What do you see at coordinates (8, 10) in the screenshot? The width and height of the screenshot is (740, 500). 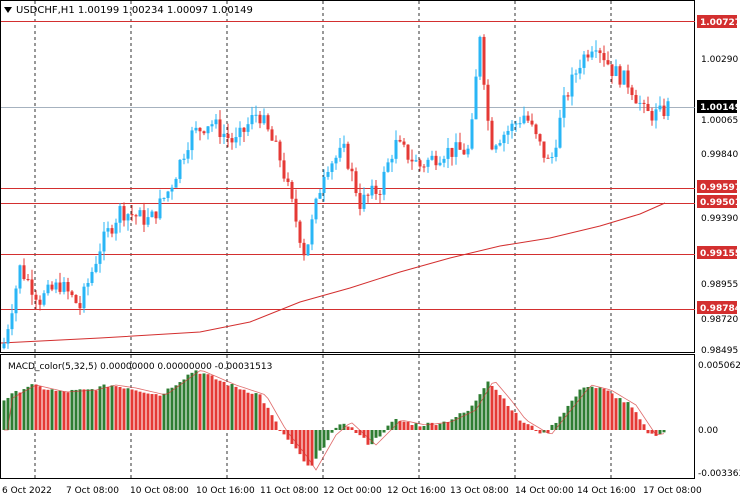 I see `dropdown-arrow-icon` at bounding box center [8, 10].